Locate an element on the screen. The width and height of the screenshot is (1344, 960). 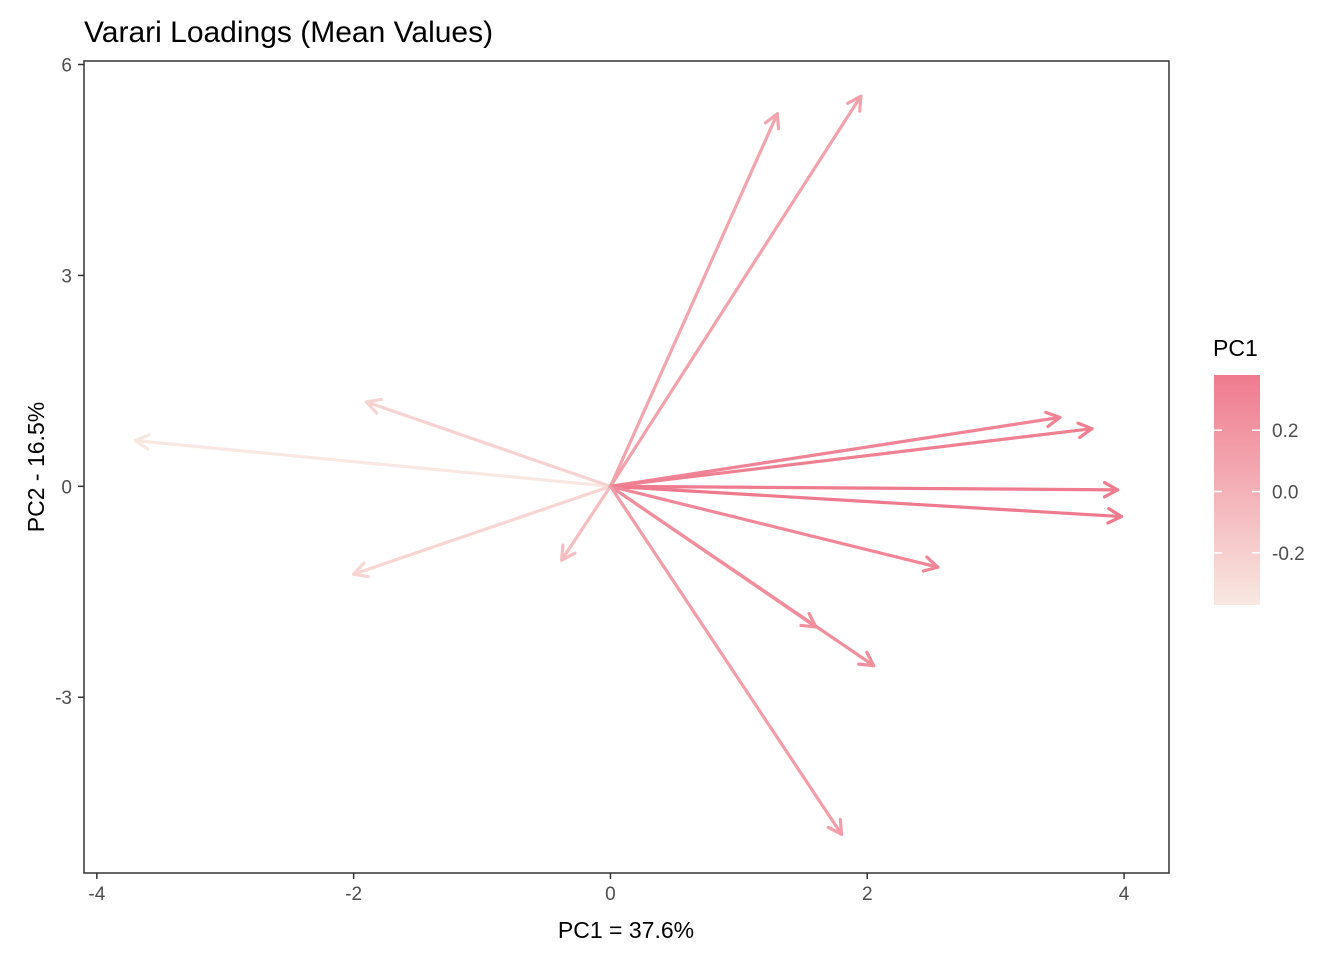
x-axis: -4 -2 0 2 4 is located at coordinates (609, 889).